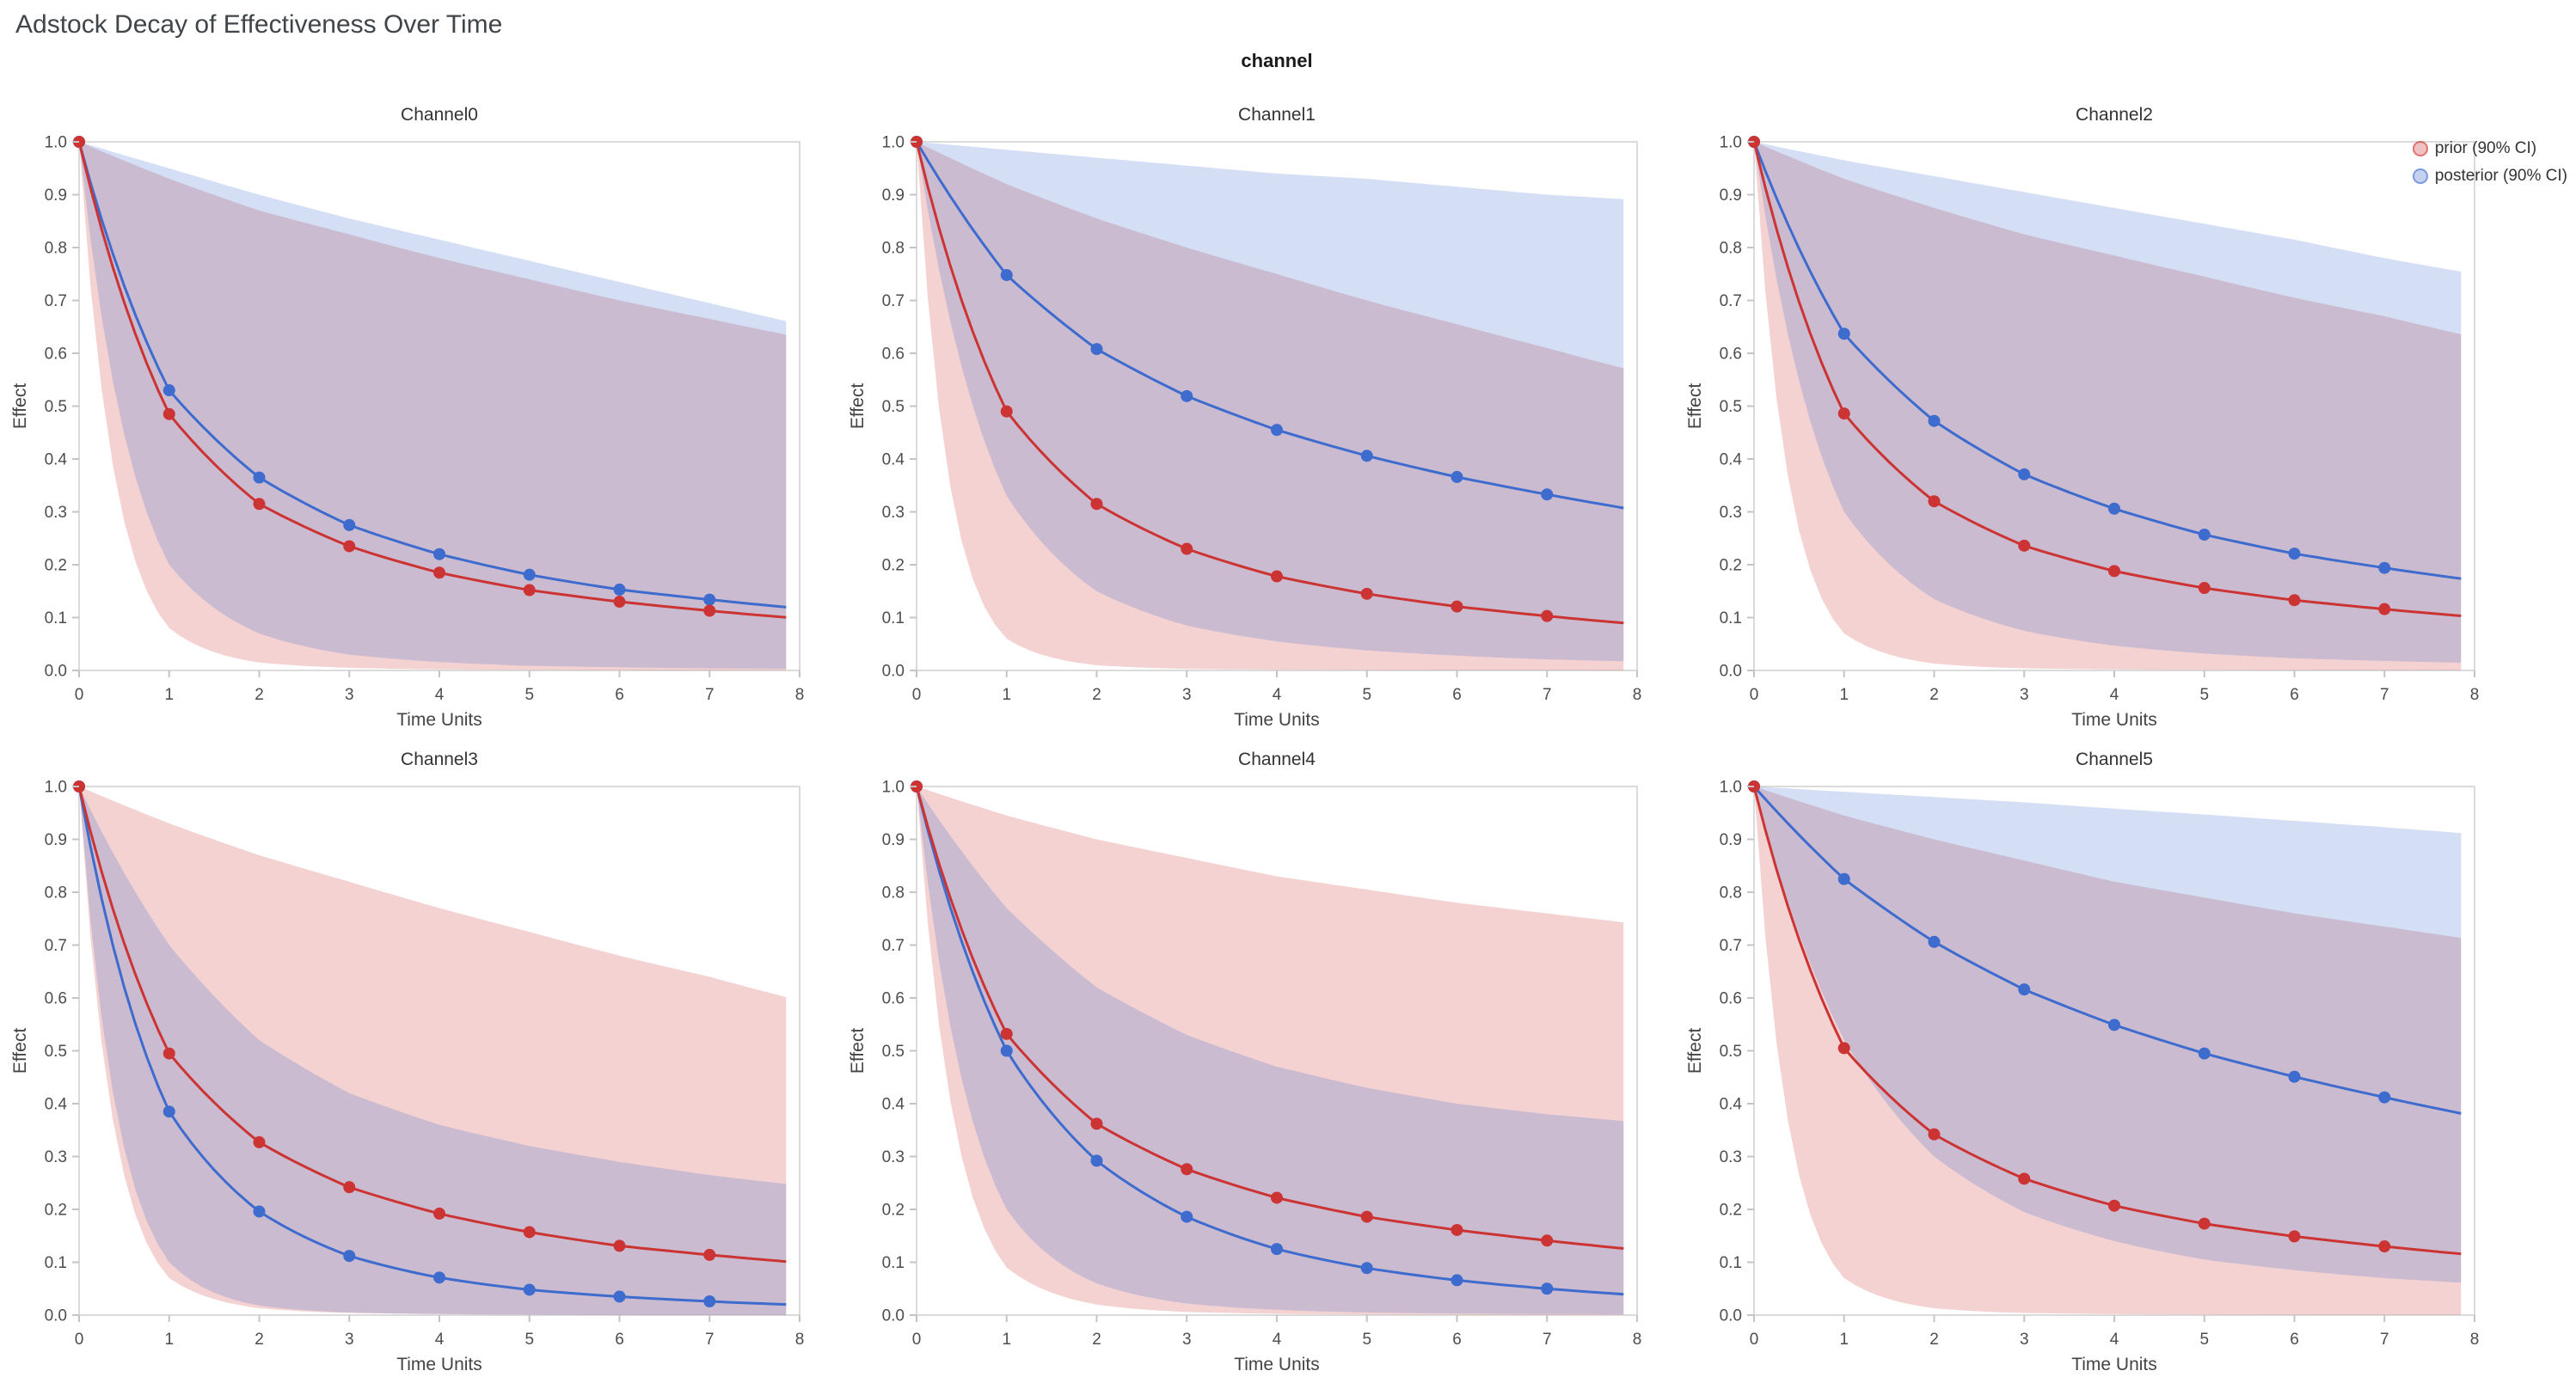  What do you see at coordinates (439, 115) in the screenshot?
I see `subplot-title: Channel0` at bounding box center [439, 115].